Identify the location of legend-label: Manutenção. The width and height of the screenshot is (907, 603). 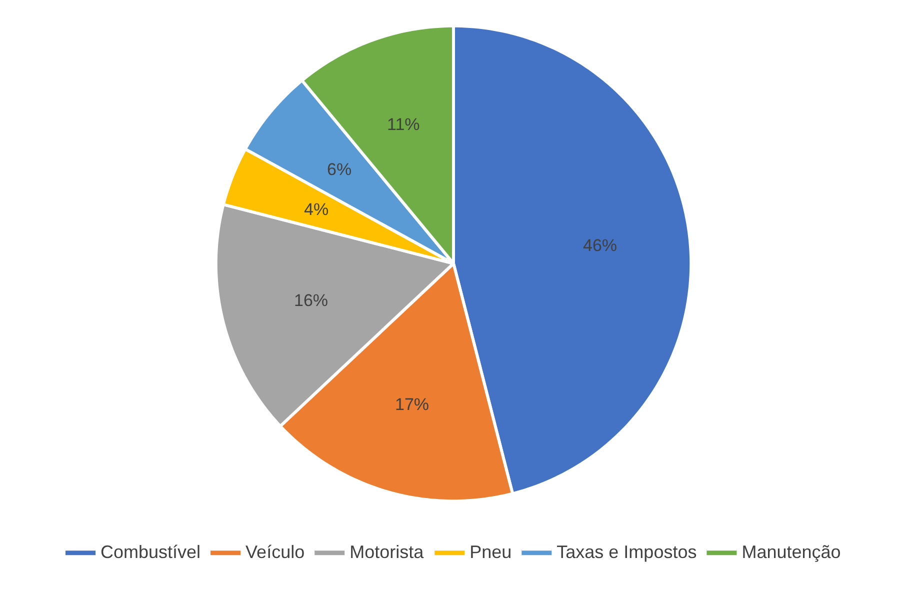
(791, 552).